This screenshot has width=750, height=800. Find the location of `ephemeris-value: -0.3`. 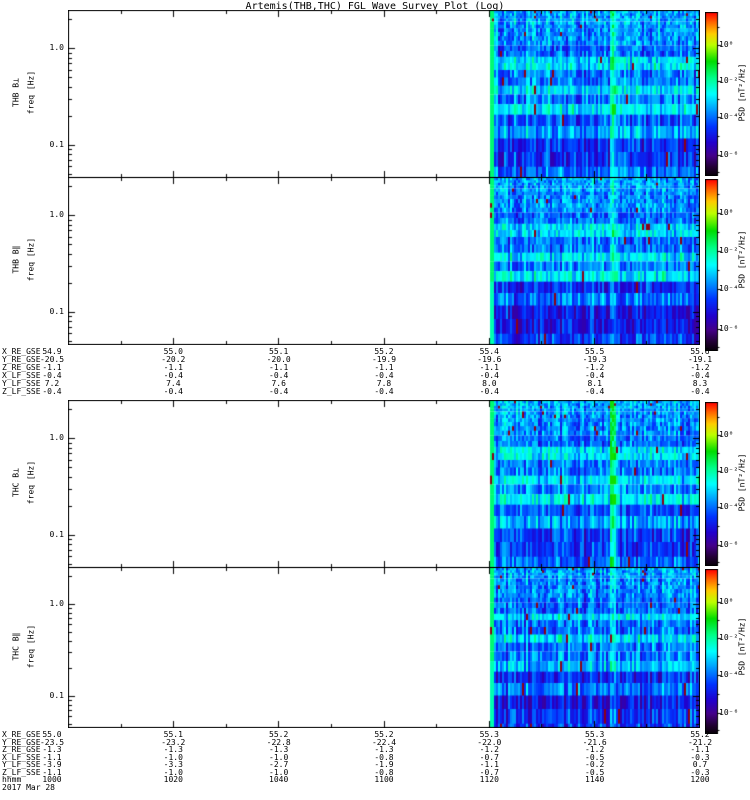

ephemeris-value: -0.3 is located at coordinates (700, 772).